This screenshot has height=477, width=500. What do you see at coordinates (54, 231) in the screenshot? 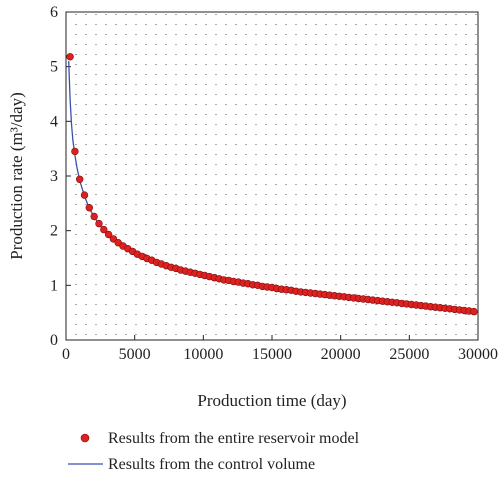
I see `y-tick-label: 2` at bounding box center [54, 231].